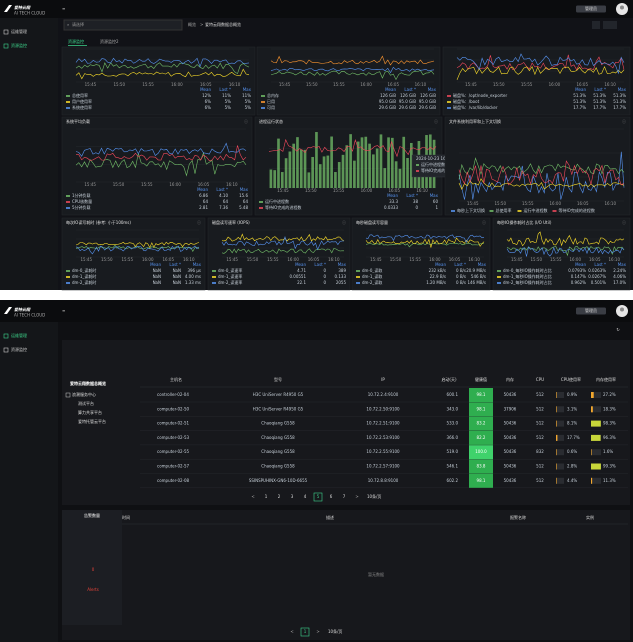 The image size is (633, 642). What do you see at coordinates (305, 496) in the screenshot?
I see `pager-page: 4` at bounding box center [305, 496].